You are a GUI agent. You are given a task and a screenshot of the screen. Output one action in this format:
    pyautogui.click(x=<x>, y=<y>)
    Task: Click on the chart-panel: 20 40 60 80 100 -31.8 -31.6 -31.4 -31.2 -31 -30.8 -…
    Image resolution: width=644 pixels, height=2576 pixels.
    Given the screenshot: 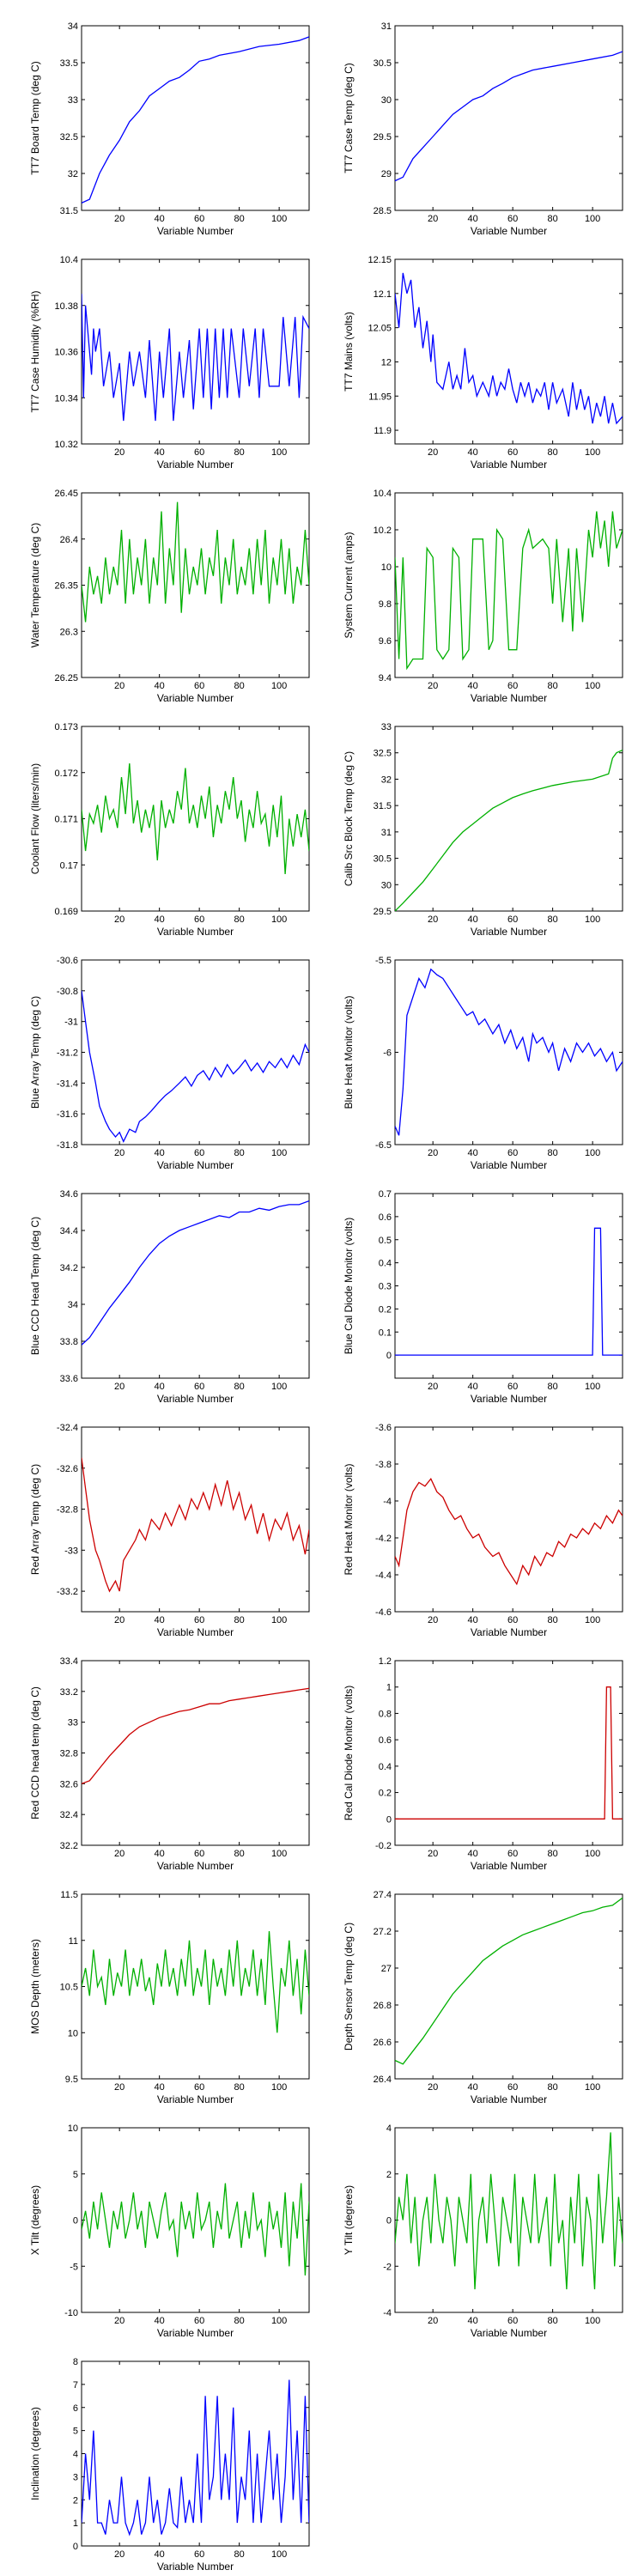 What is the action you would take?
    pyautogui.click(x=170, y=1063)
    